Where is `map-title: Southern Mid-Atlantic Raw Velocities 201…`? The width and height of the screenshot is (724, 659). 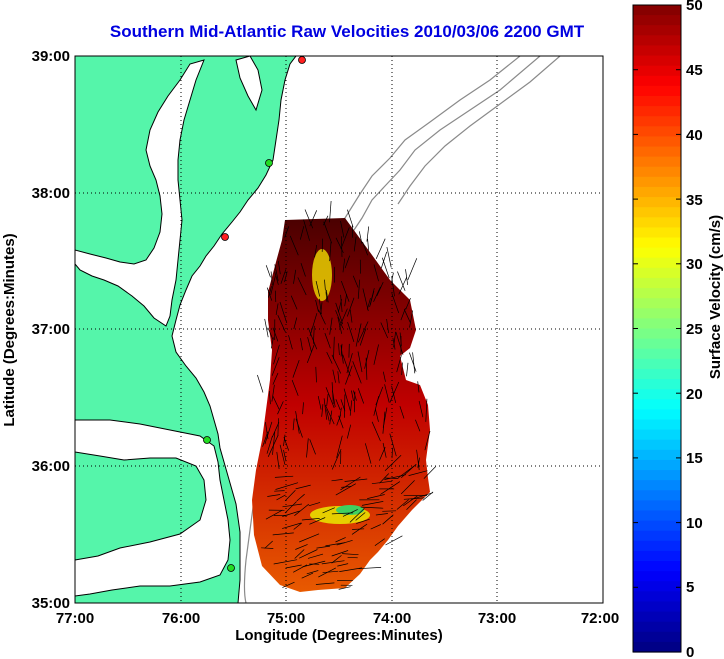
map-title: Southern Mid-Atlantic Raw Velocities 201… is located at coordinates (347, 31).